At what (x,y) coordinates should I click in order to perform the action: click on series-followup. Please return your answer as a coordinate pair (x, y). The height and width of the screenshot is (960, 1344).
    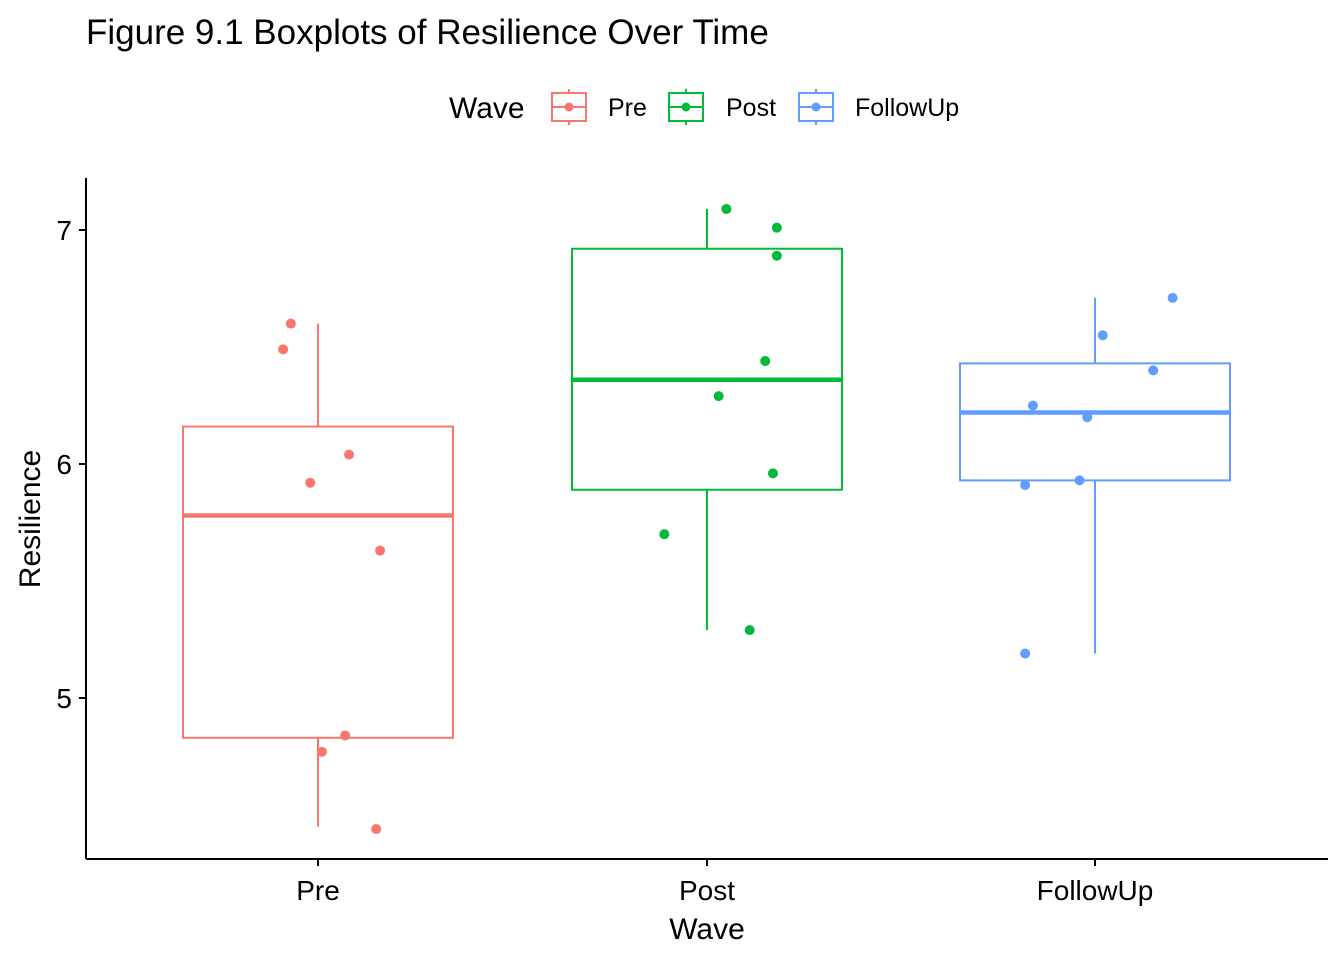
    Looking at the image, I should click on (1095, 475).